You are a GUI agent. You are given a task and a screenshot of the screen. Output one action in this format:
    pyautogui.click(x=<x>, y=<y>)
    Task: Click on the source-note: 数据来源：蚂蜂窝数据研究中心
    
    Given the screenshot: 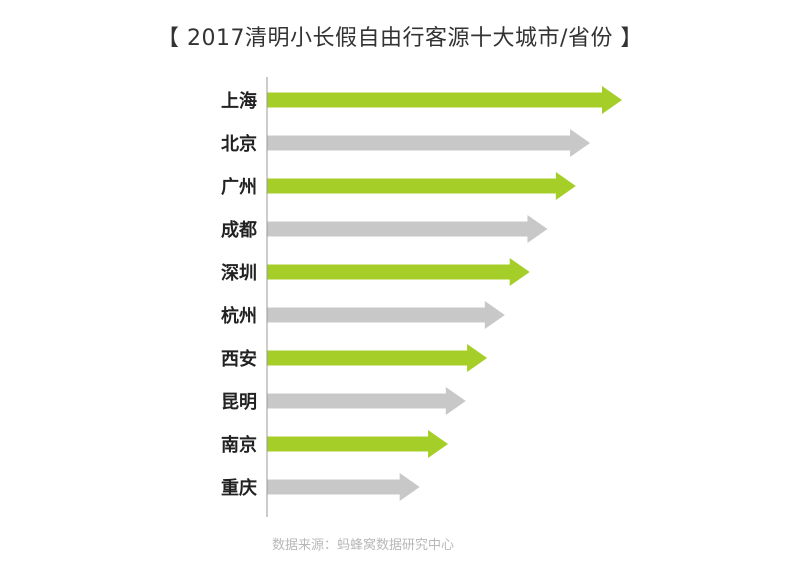 What is the action you would take?
    pyautogui.click(x=362, y=545)
    